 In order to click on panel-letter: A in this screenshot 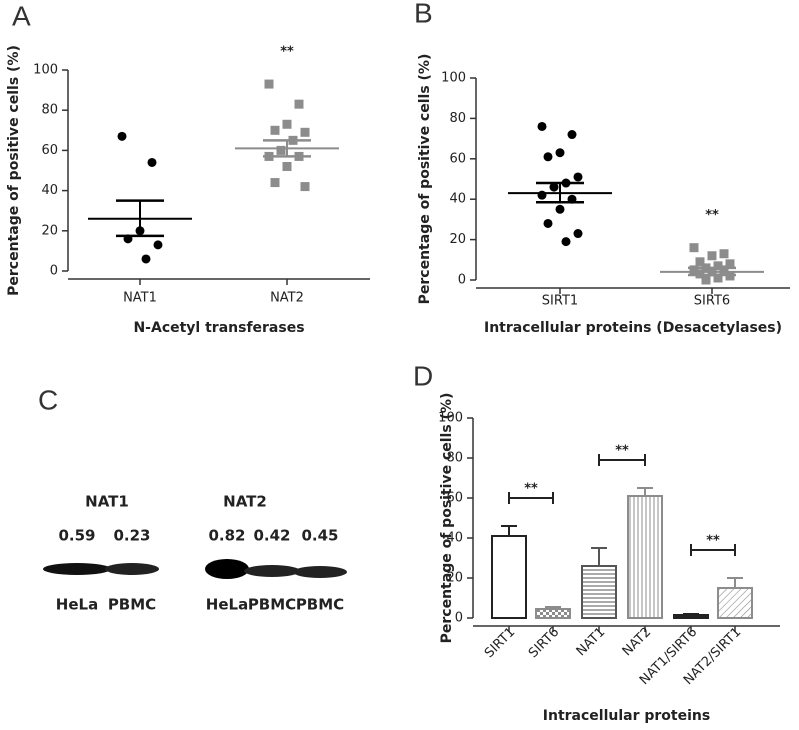, I will do `click(21, 15)`.